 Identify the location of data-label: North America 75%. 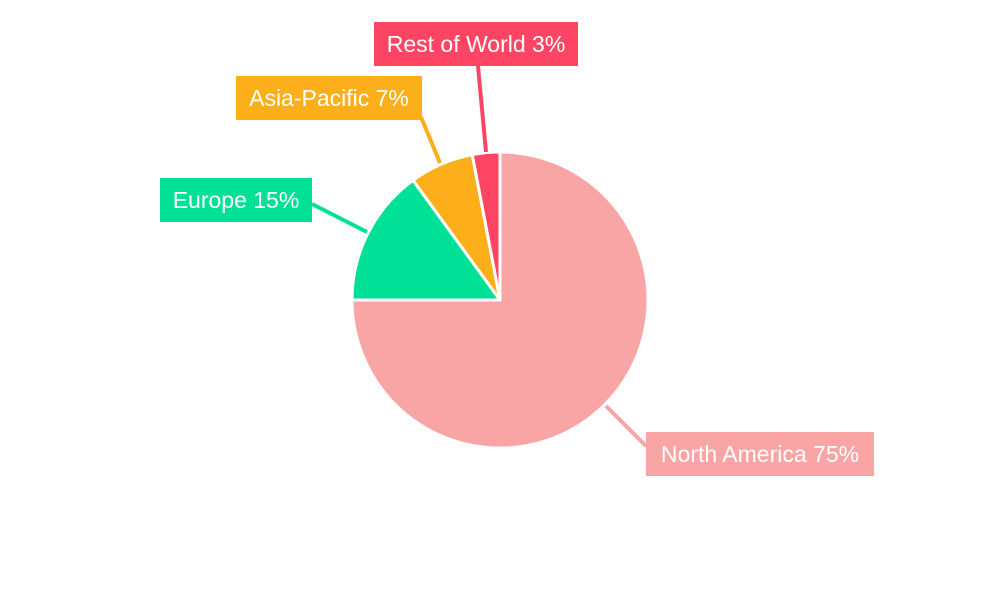
(760, 454).